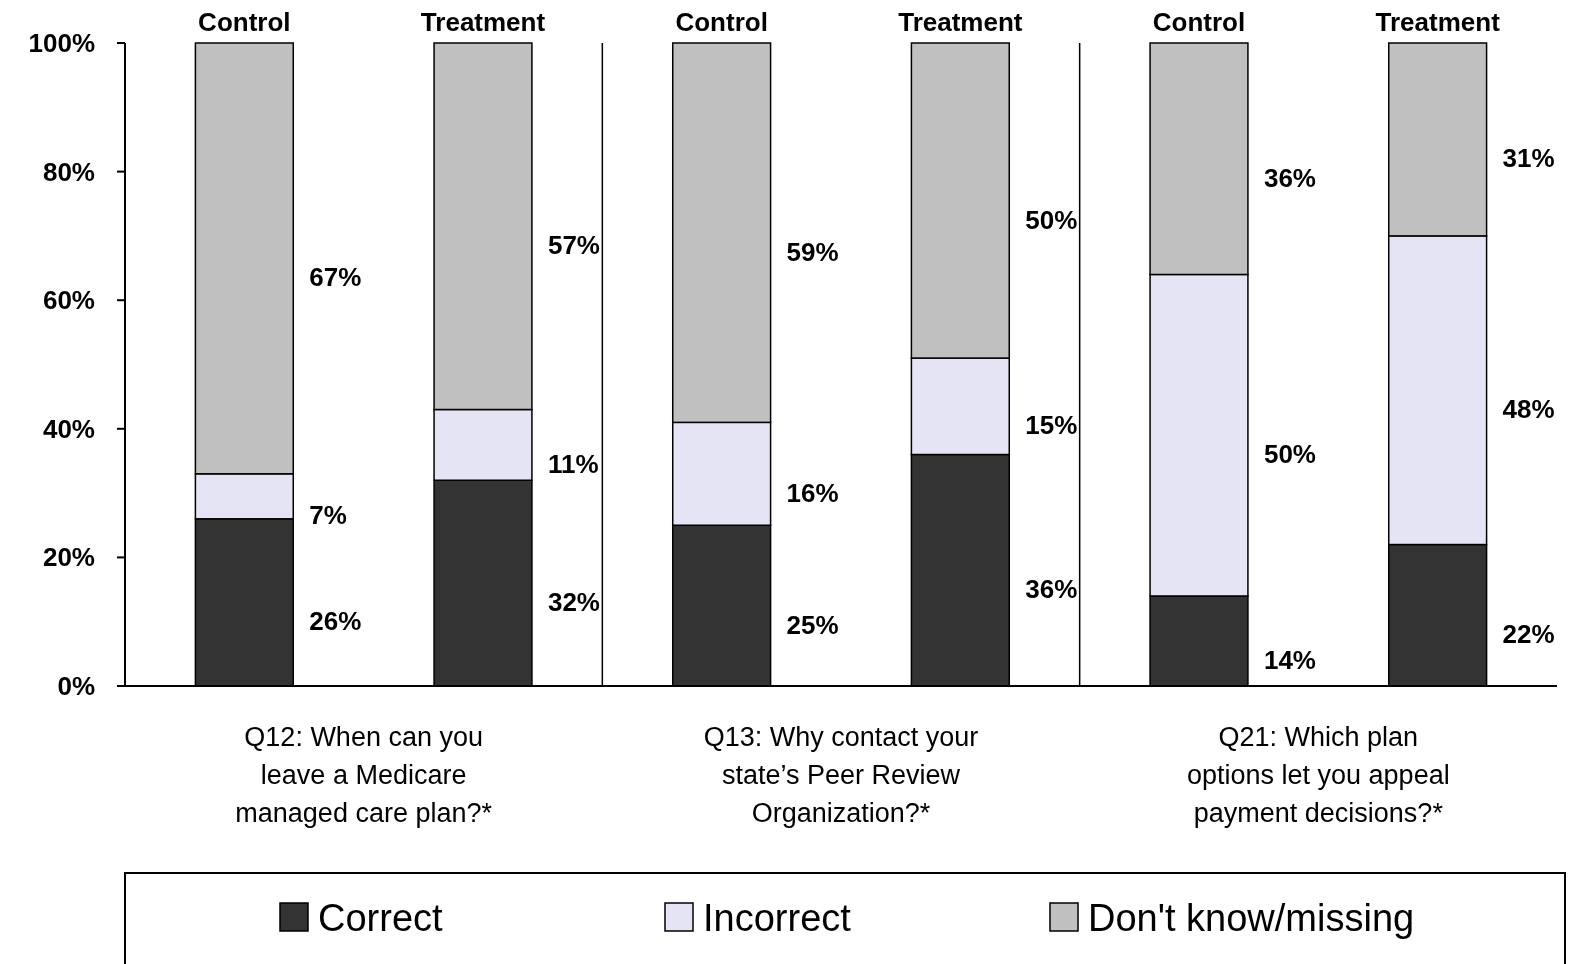  Describe the element at coordinates (68, 557) in the screenshot. I see `y-tick-label: 20%` at that location.